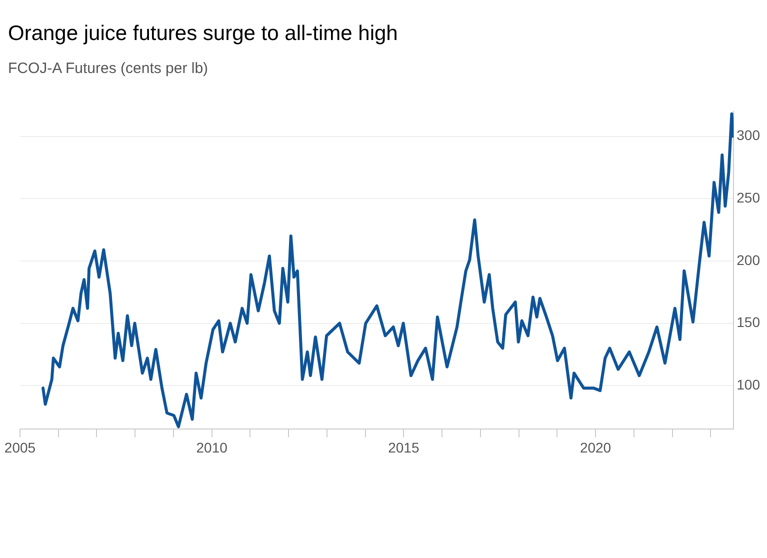 Image resolution: width=767 pixels, height=558 pixels. Describe the element at coordinates (108, 68) in the screenshot. I see `chart-subtitle: FCOJ-A Futures (cents per lb)` at that location.